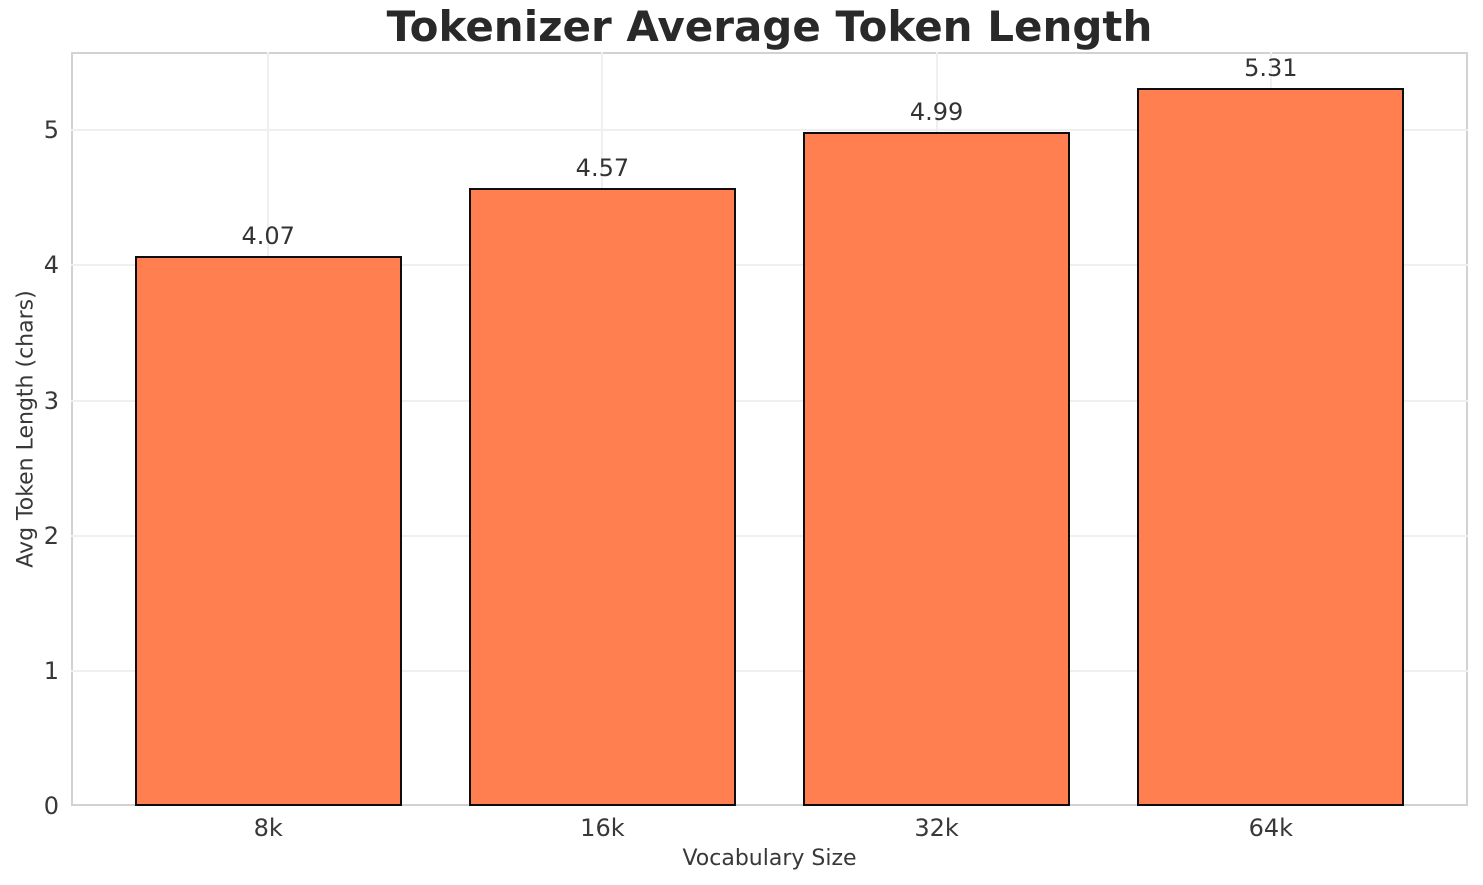  I want to click on x-tick-label: 32k, so click(936, 828).